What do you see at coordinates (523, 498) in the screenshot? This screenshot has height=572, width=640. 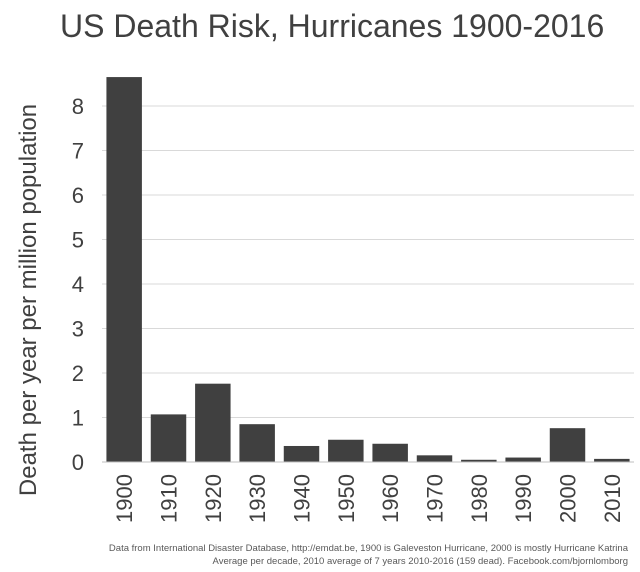 I see `x-tick-label: 1990` at bounding box center [523, 498].